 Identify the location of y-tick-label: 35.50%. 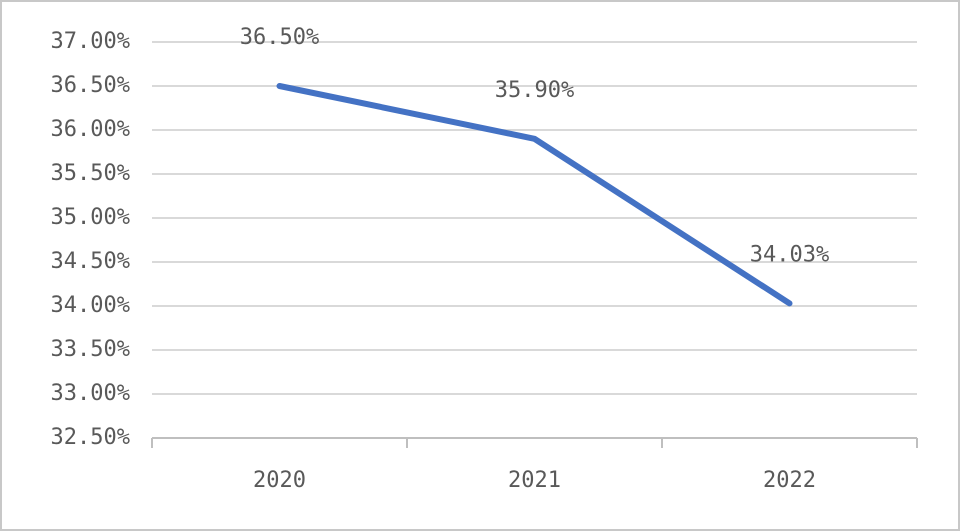
(90, 173).